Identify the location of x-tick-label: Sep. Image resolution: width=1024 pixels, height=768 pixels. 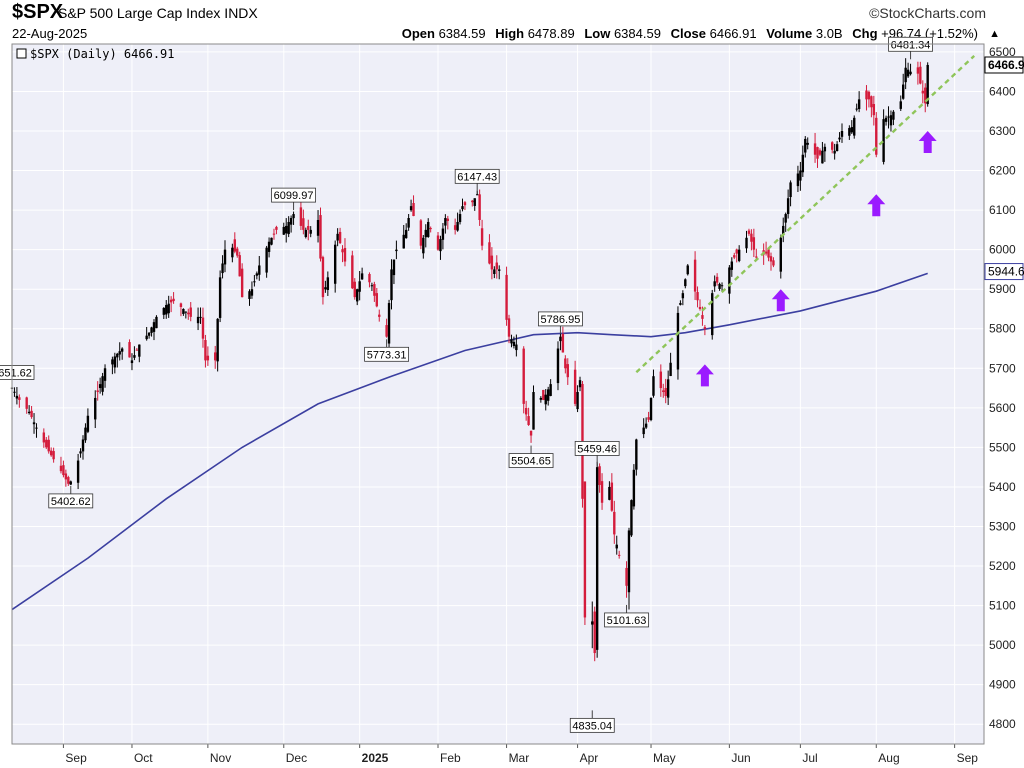
(76, 758).